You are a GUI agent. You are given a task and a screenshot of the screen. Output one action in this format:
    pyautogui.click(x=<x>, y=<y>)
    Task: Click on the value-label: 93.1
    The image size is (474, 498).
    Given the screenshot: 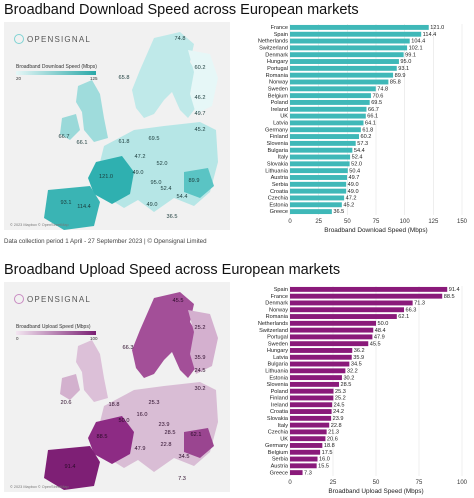 What is the action you would take?
    pyautogui.click(x=403, y=69)
    